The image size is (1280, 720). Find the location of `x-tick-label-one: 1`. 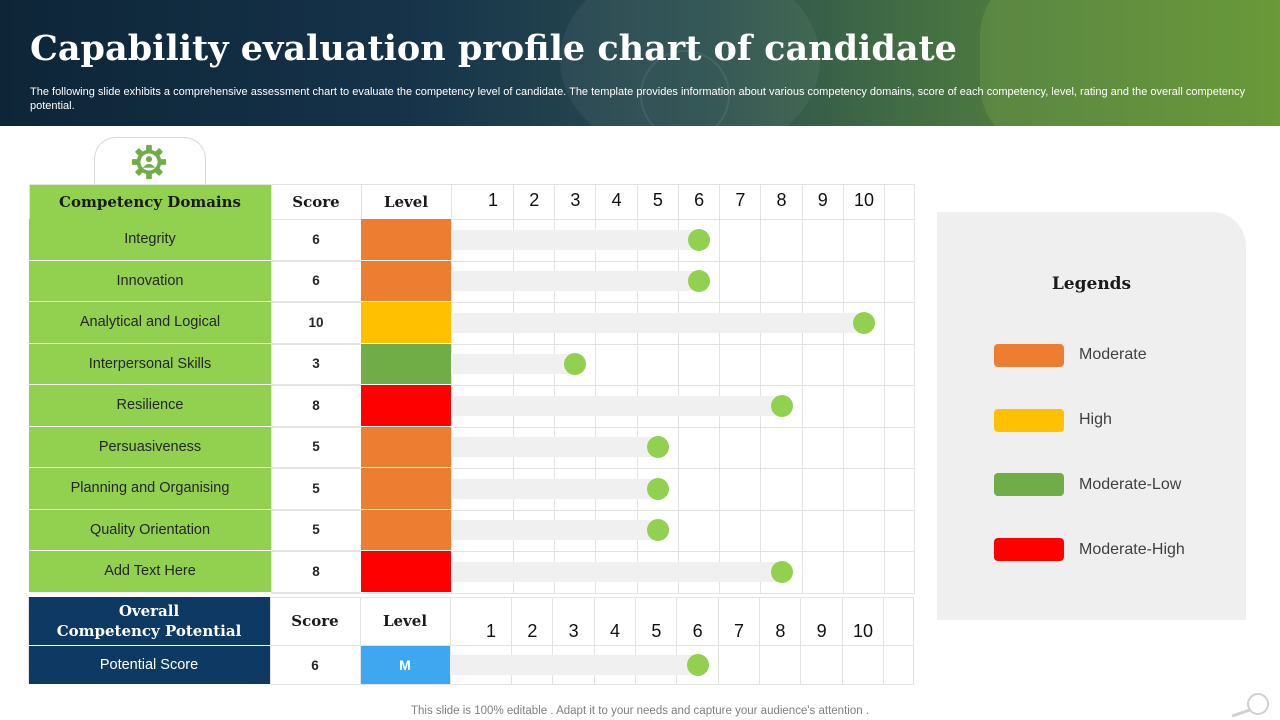

x-tick-label-one: 1 is located at coordinates (493, 200).